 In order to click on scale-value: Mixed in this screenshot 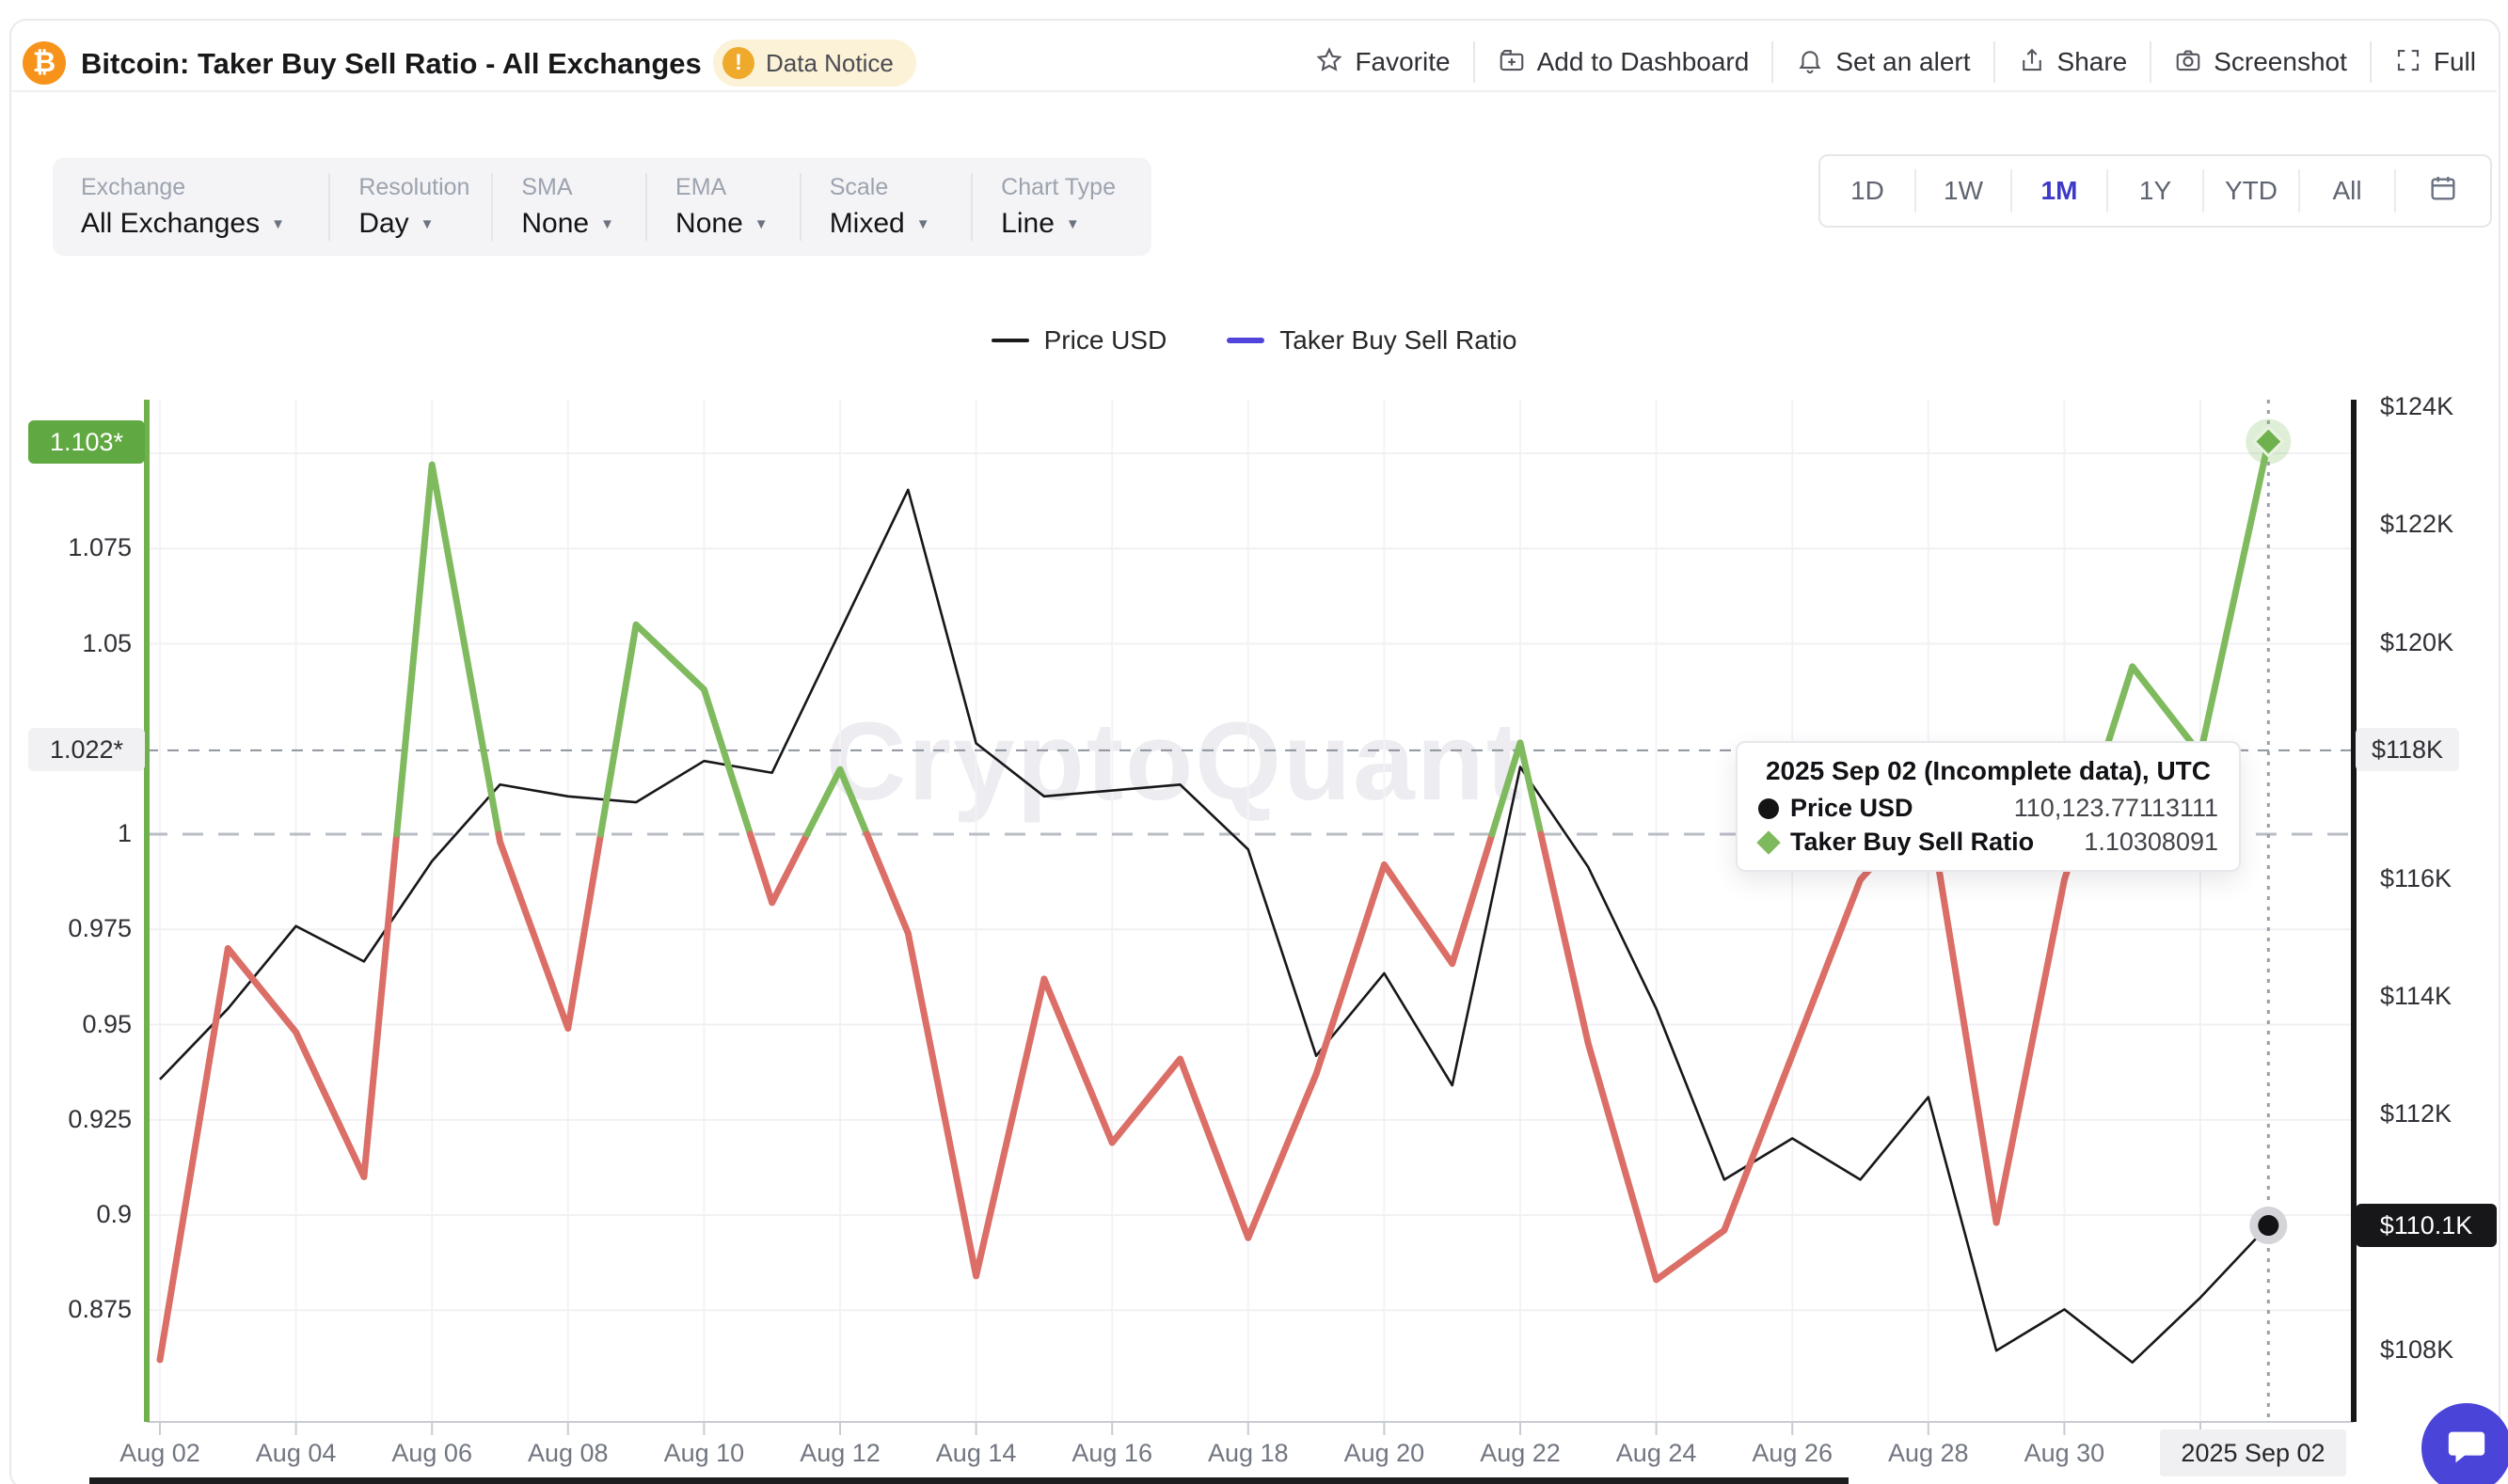, I will do `click(867, 223)`.